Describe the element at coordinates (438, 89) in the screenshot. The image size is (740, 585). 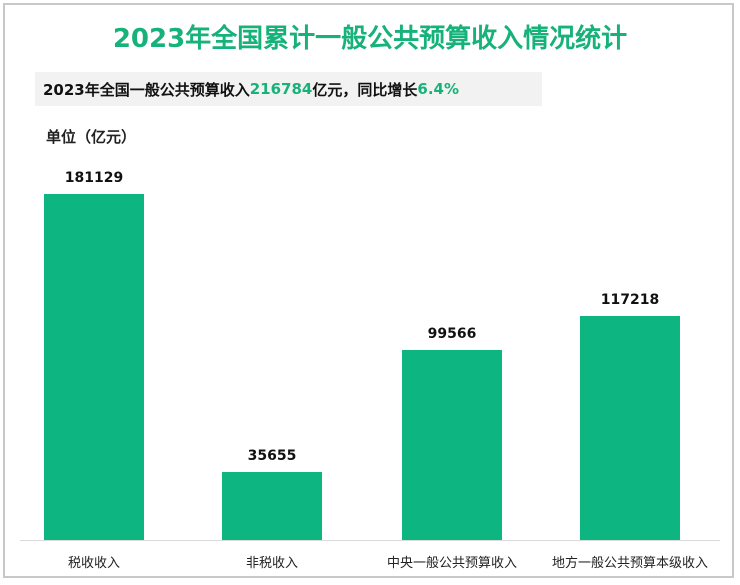
I see `summary-growth: 6.4%` at that location.